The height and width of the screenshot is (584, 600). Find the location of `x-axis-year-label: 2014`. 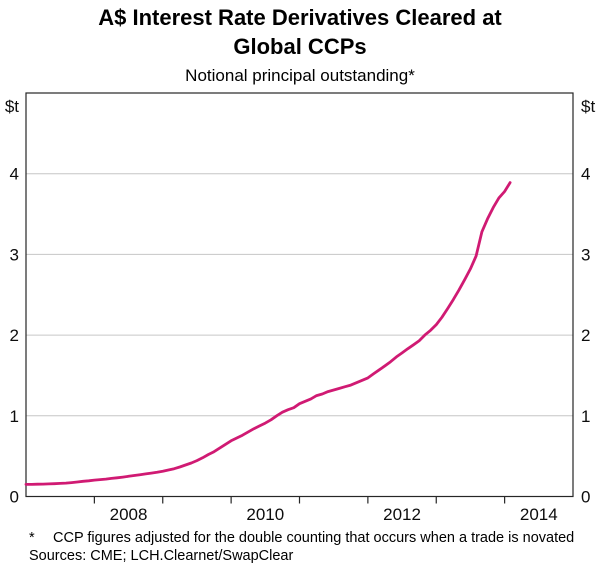

x-axis-year-label: 2014 is located at coordinates (539, 514).